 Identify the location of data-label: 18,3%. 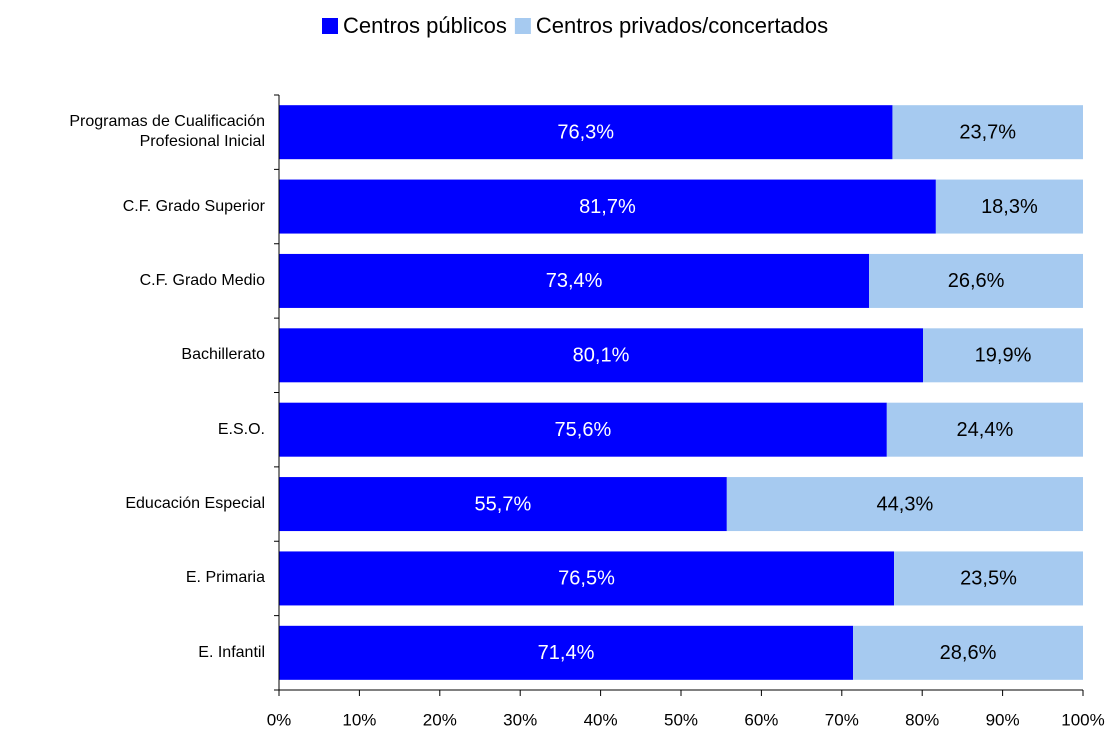
(1009, 207).